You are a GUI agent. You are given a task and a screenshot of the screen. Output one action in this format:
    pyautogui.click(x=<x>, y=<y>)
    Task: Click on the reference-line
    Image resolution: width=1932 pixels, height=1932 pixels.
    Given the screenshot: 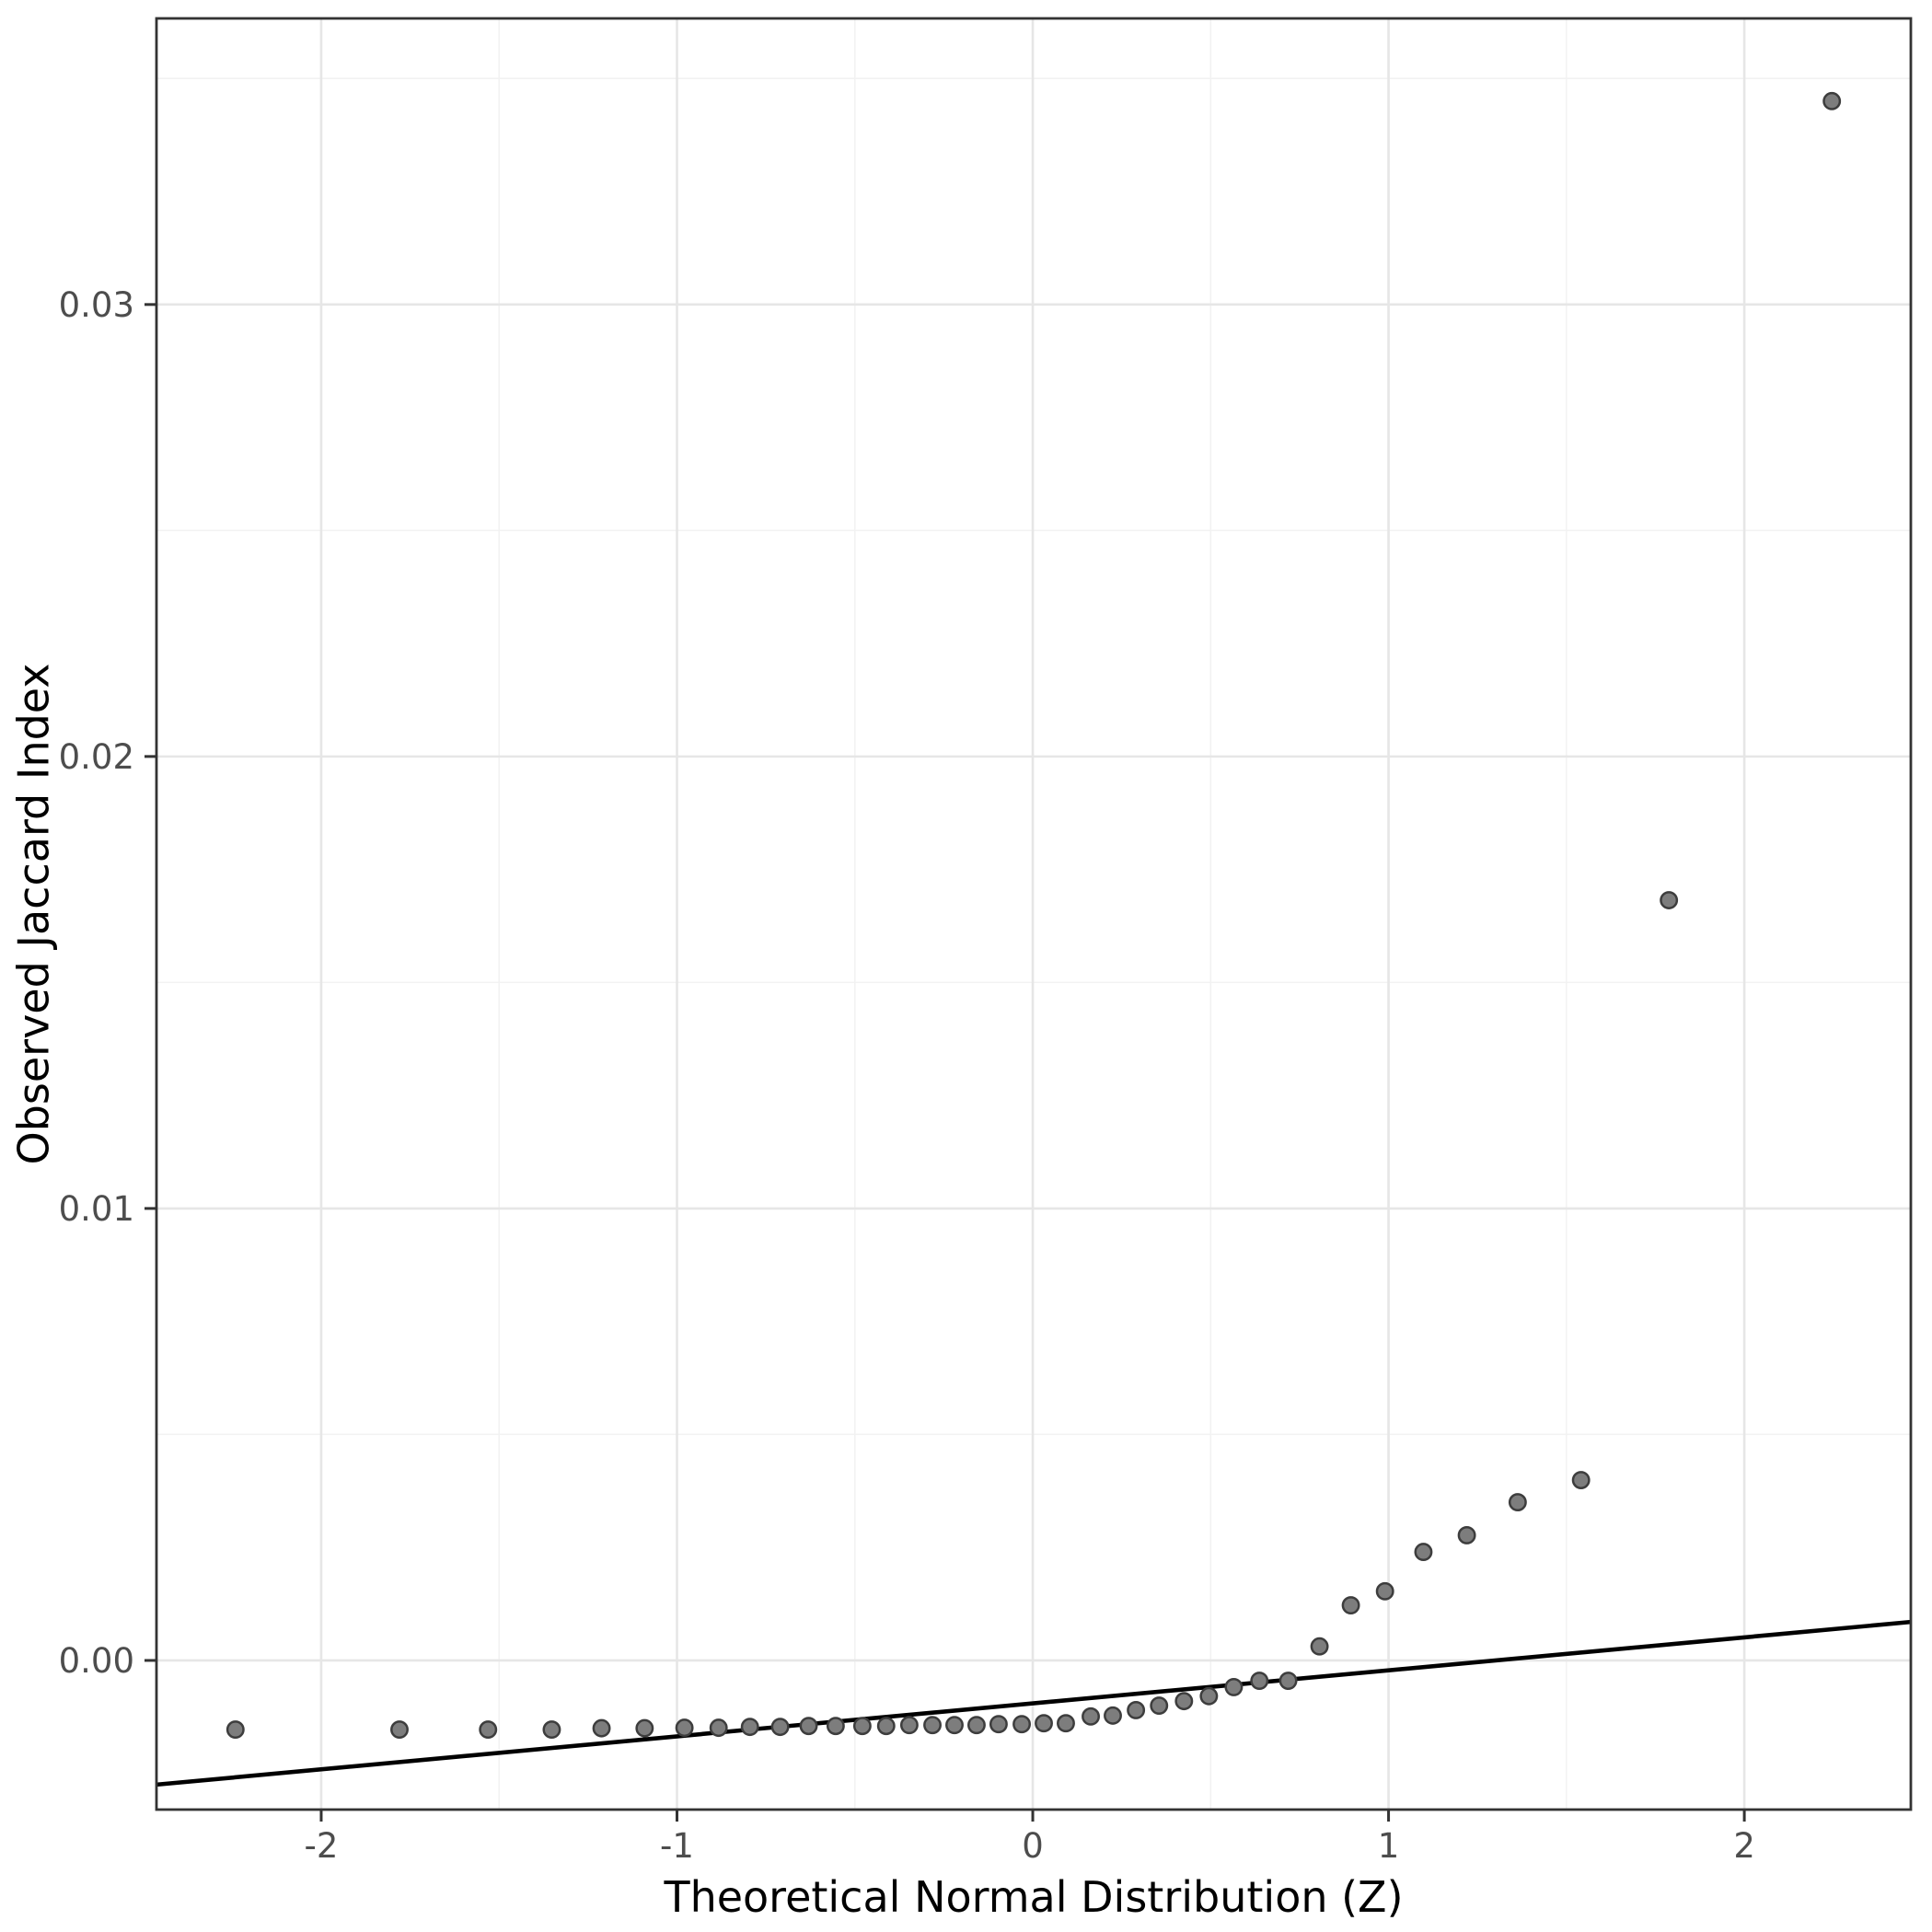 What is the action you would take?
    pyautogui.click(x=1034, y=1703)
    